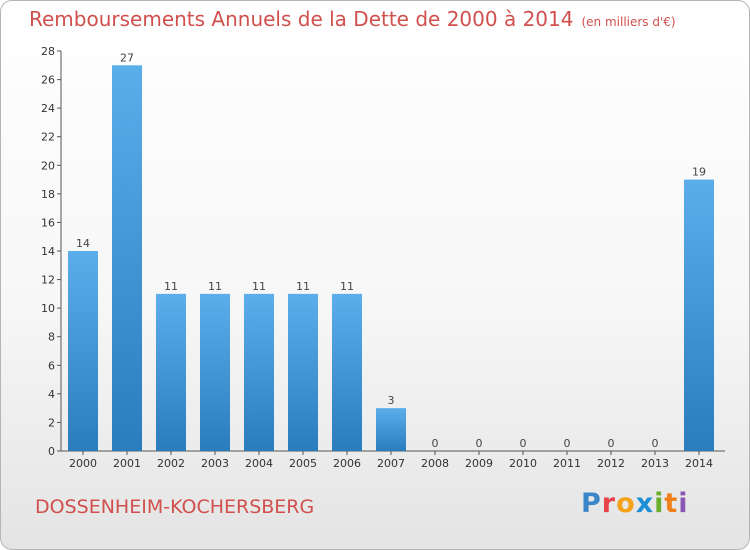 The height and width of the screenshot is (550, 750). Describe the element at coordinates (83, 463) in the screenshot. I see `x-tick-label: 2000` at that location.